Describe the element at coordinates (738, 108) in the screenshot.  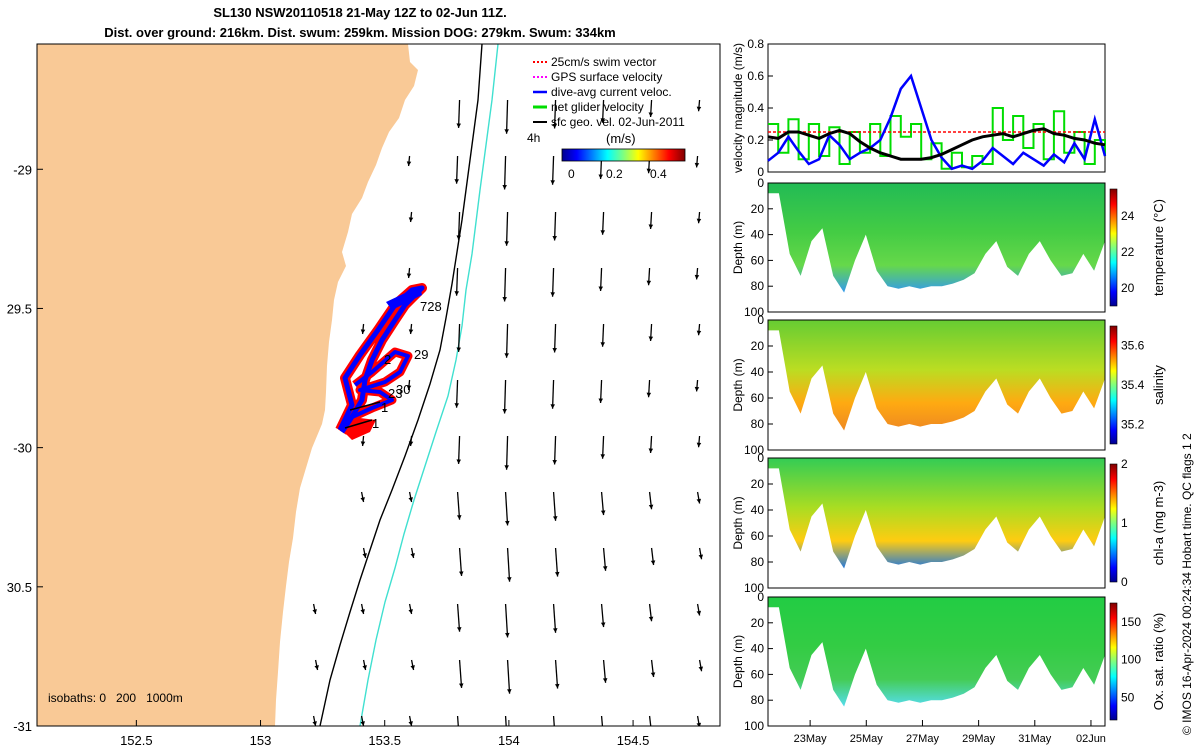
I see `velocity-y-label: velocity magnitude (m/s)` at that location.